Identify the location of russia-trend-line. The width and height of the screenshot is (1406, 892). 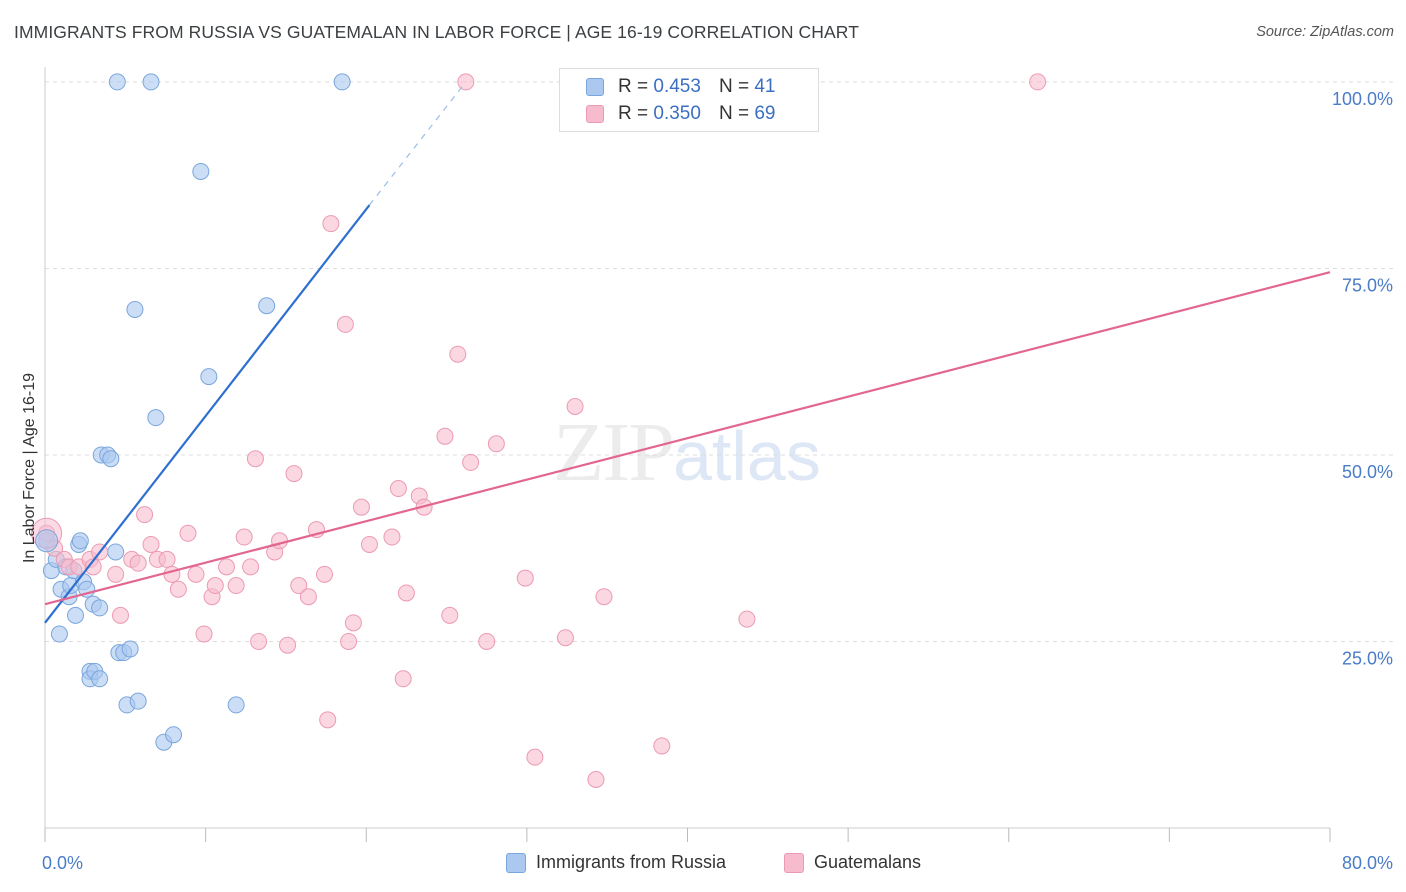
(207, 414).